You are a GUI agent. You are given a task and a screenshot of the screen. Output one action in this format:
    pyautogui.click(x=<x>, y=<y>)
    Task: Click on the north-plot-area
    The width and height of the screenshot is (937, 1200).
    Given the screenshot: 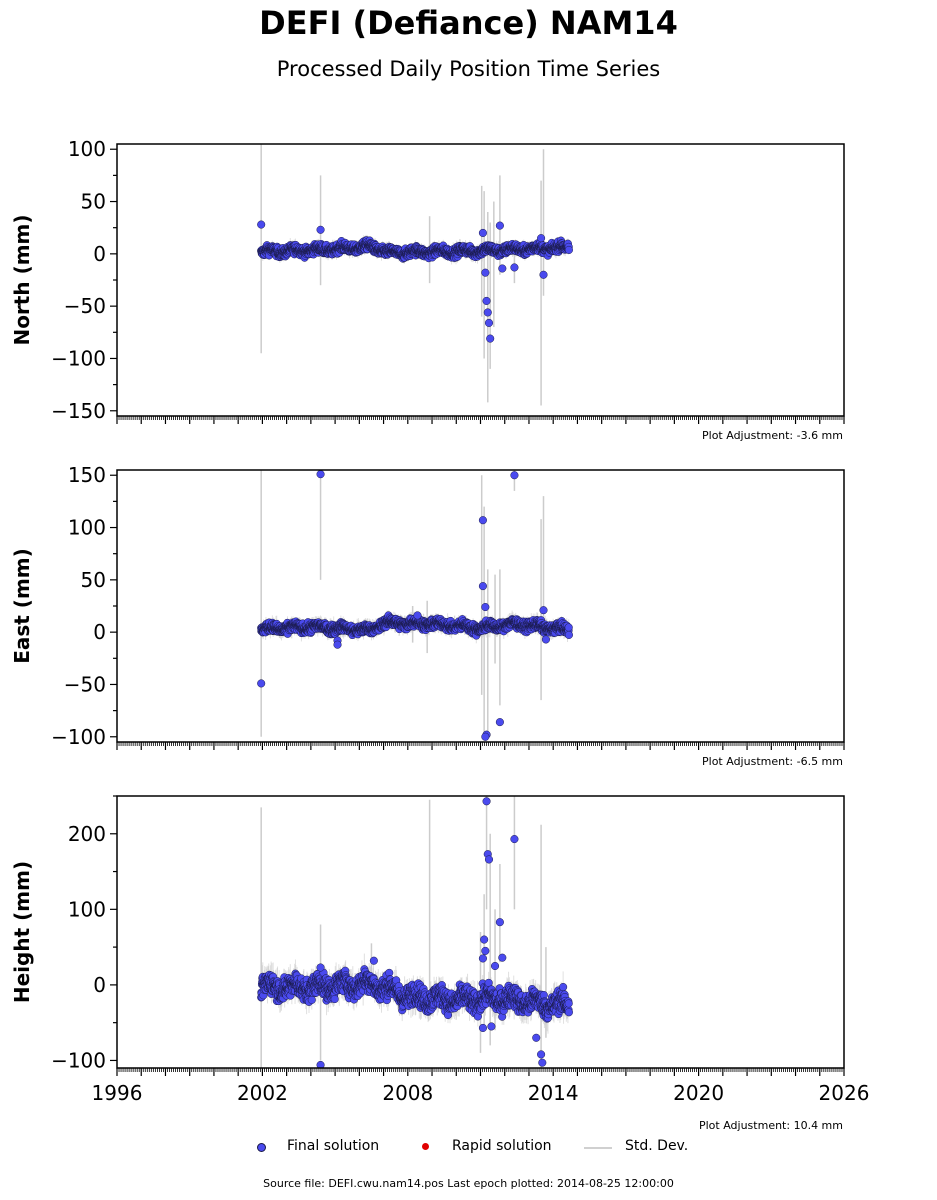 What is the action you would take?
    pyautogui.click(x=415, y=275)
    